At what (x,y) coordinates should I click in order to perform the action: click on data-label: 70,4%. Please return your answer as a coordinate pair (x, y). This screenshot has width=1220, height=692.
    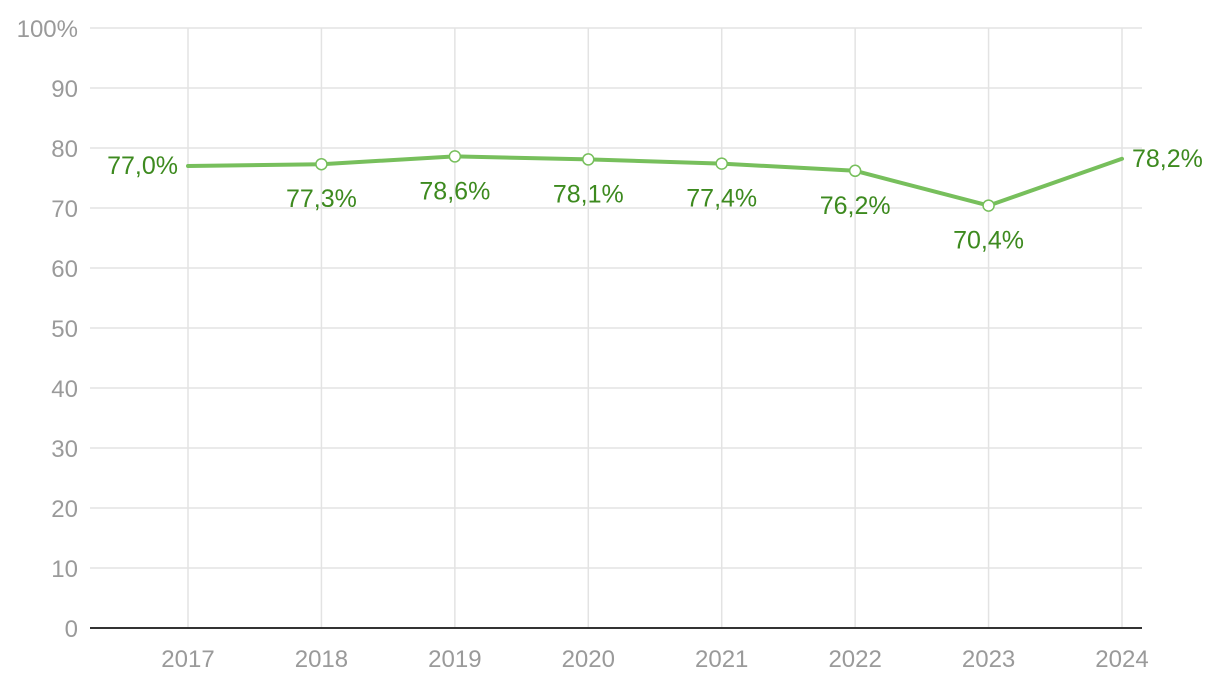
    Looking at the image, I should click on (988, 241).